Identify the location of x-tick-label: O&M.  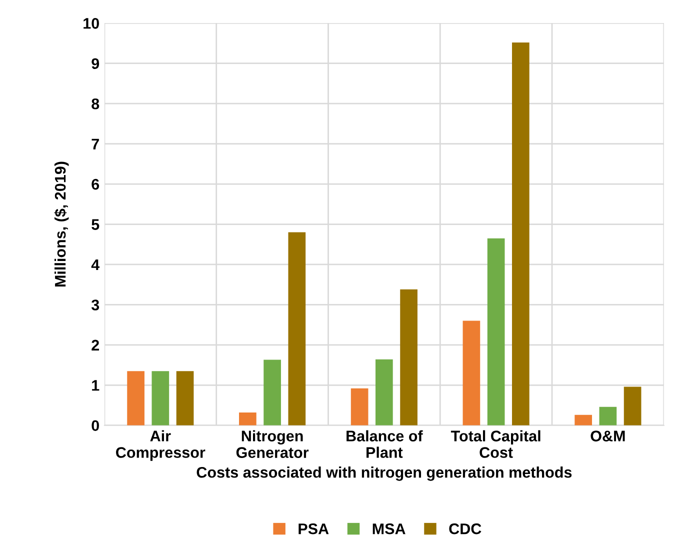
(607, 436).